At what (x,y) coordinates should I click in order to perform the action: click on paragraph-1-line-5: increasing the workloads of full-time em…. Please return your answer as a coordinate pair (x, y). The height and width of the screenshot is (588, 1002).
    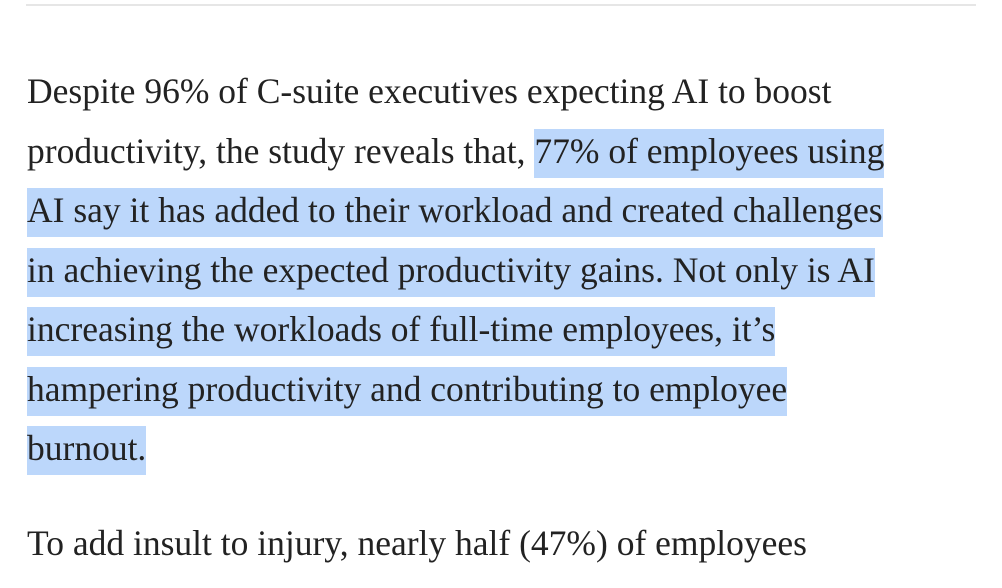
    Looking at the image, I should click on (507, 330).